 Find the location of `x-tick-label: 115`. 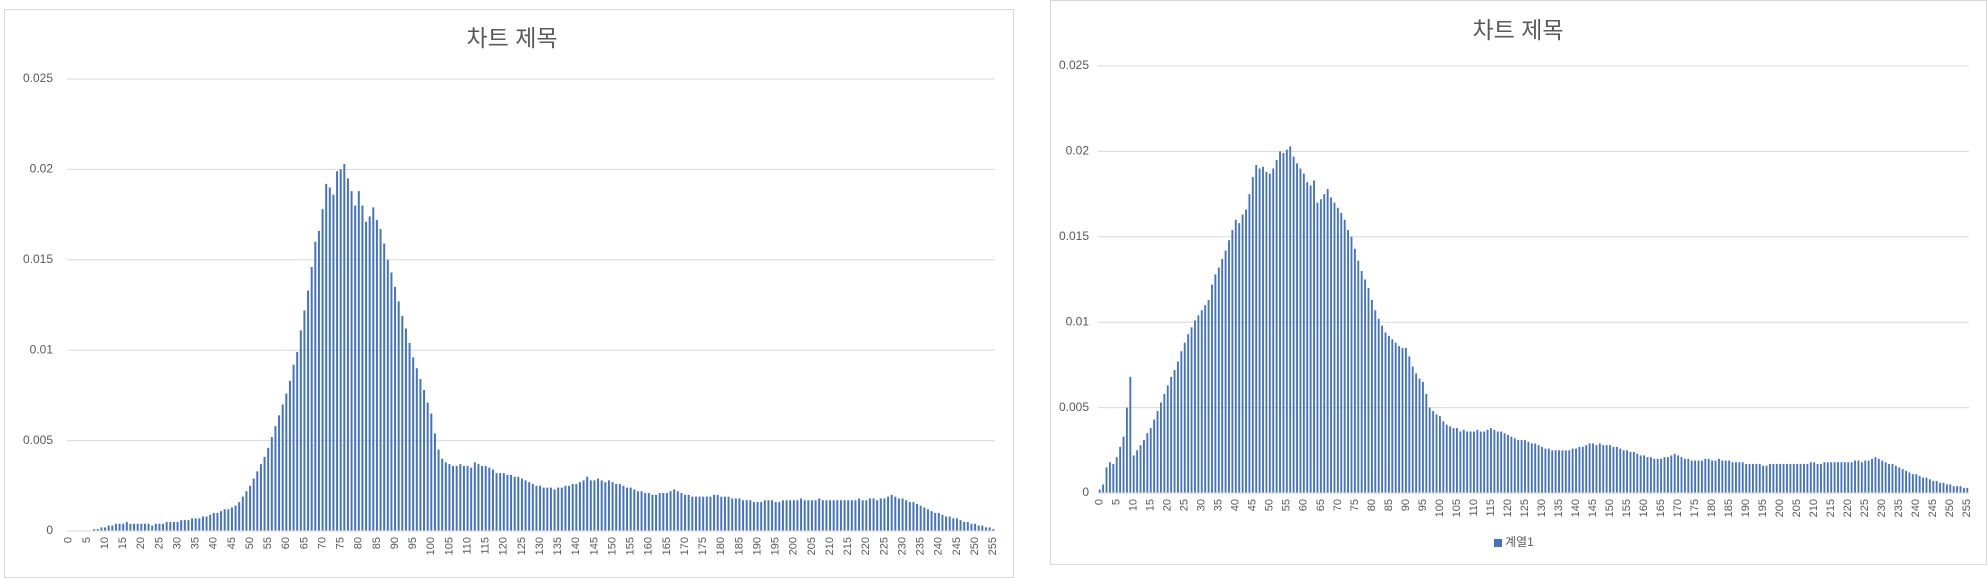

x-tick-label: 115 is located at coordinates (486, 546).